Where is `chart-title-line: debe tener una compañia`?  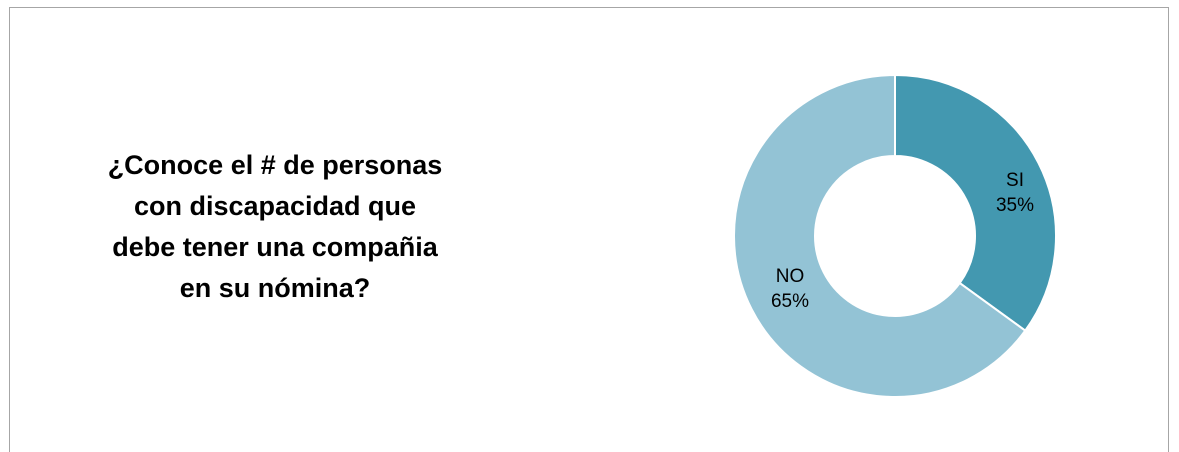
chart-title-line: debe tener una compañia is located at coordinates (275, 247).